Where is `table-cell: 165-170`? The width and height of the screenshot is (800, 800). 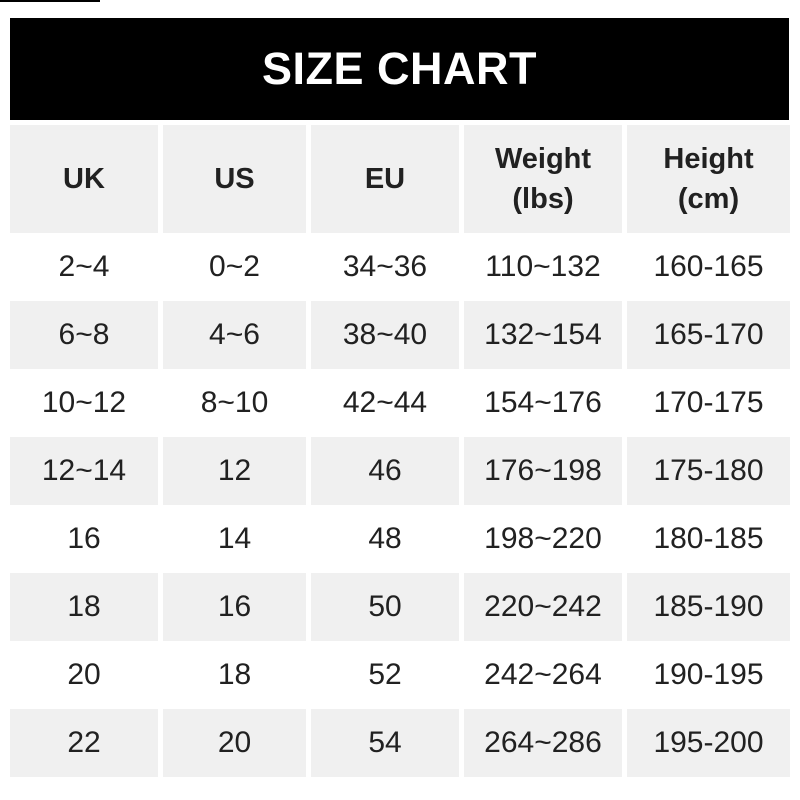
table-cell: 165-170 is located at coordinates (708, 335).